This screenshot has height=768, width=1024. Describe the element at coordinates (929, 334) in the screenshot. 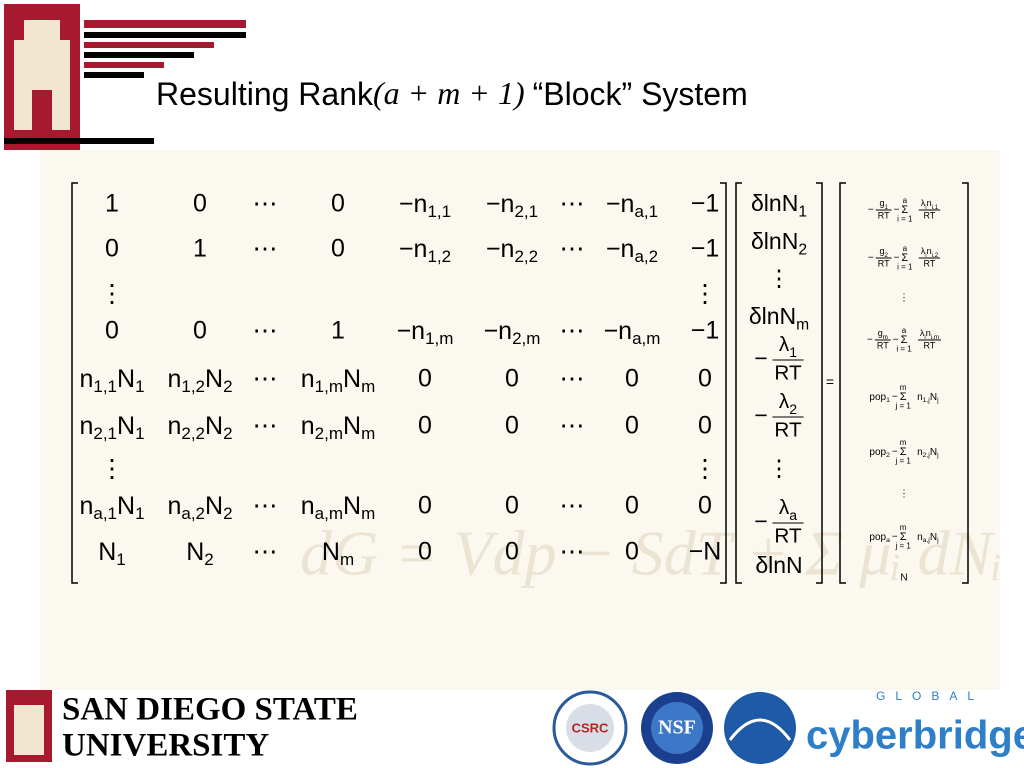

I see `fraction-numerator: λini,m` at that location.